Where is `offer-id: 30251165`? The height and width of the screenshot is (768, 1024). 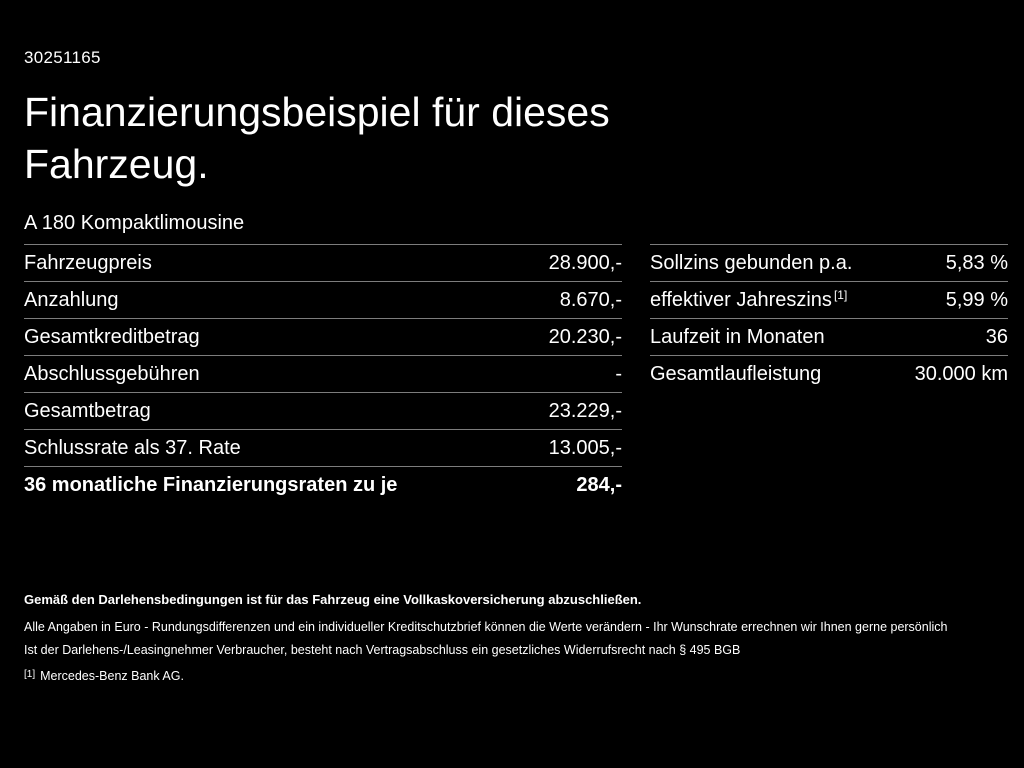
offer-id: 30251165 is located at coordinates (62, 57).